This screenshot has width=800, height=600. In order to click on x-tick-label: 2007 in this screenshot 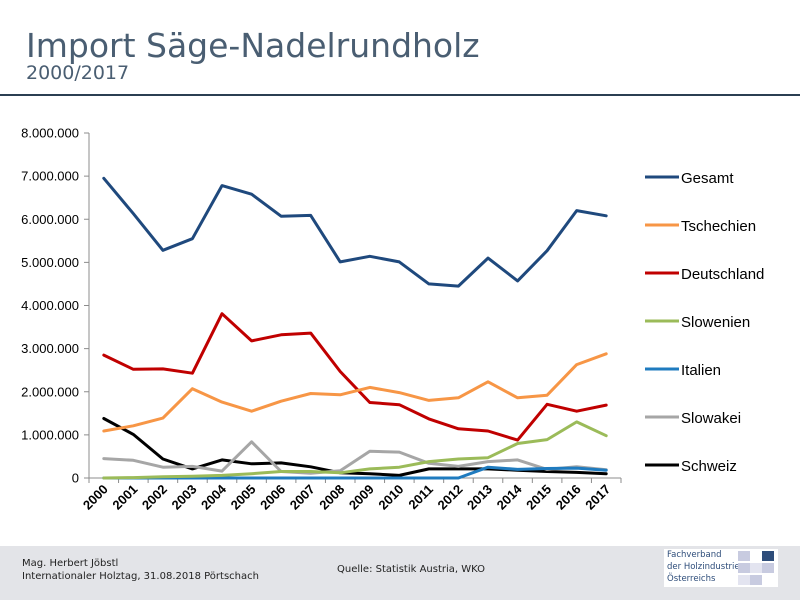, I will do `click(302, 497)`.